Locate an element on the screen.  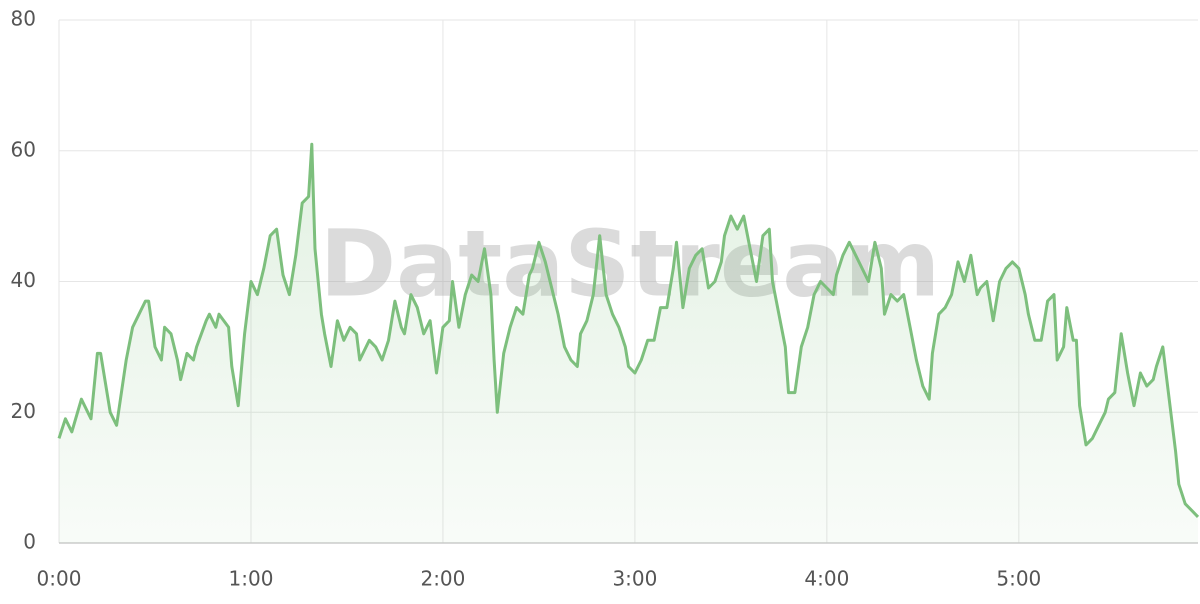
x-tick-label: 3:00 is located at coordinates (634, 579).